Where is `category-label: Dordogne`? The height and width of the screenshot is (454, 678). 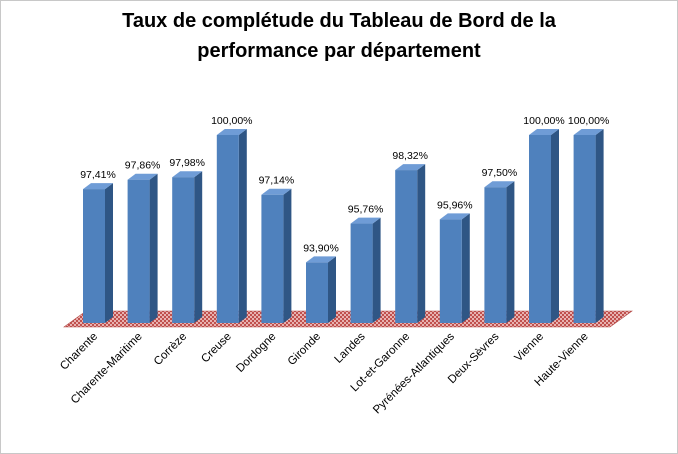 category-label: Dordogne is located at coordinates (256, 353).